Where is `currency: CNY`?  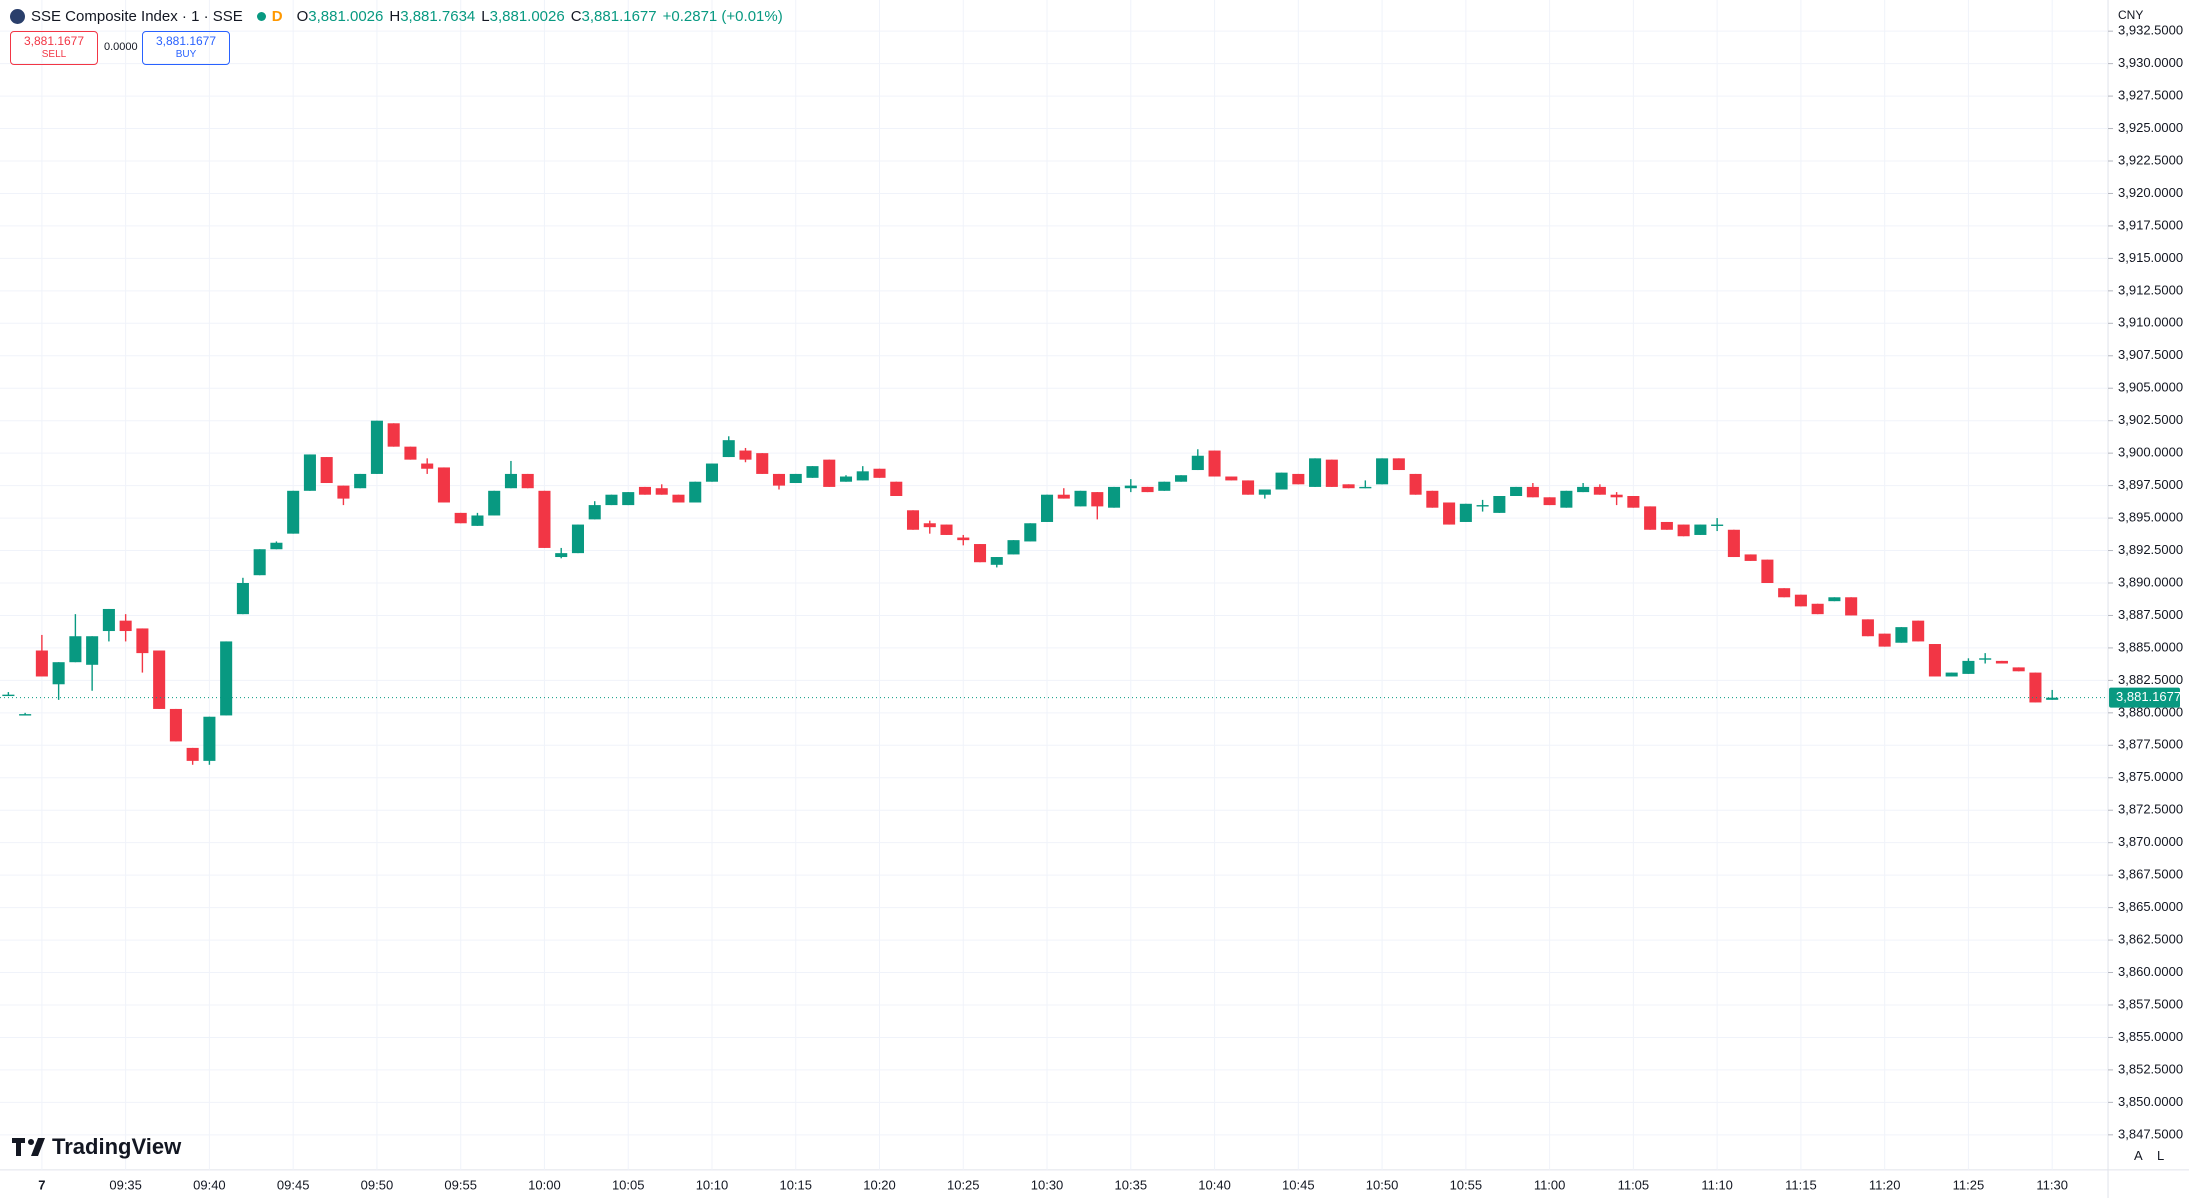 currency: CNY is located at coordinates (2131, 15).